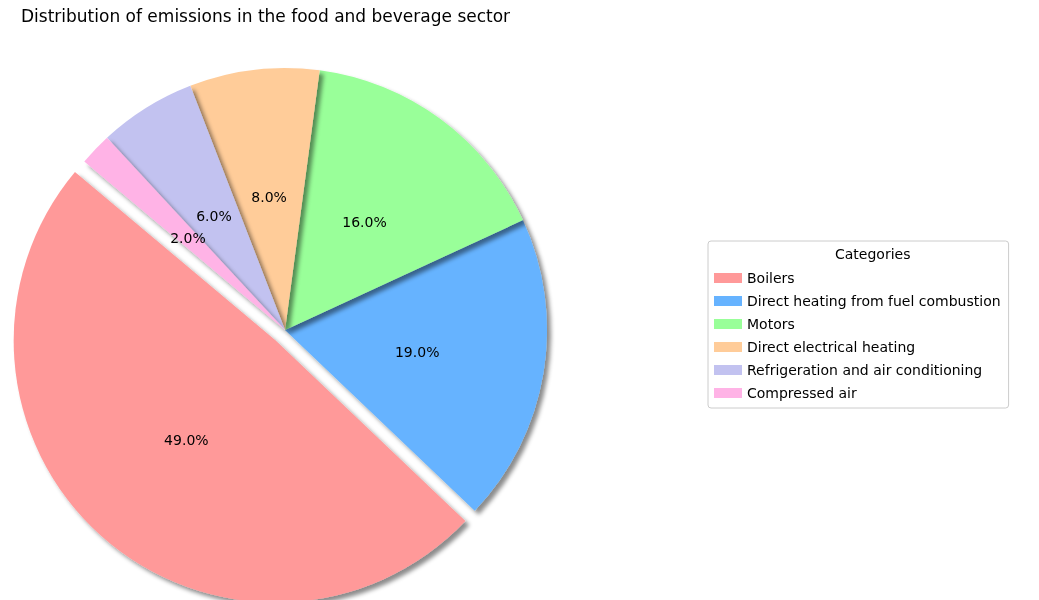 This screenshot has width=1039, height=600. What do you see at coordinates (269, 196) in the screenshot?
I see `data-label: 8.0%` at bounding box center [269, 196].